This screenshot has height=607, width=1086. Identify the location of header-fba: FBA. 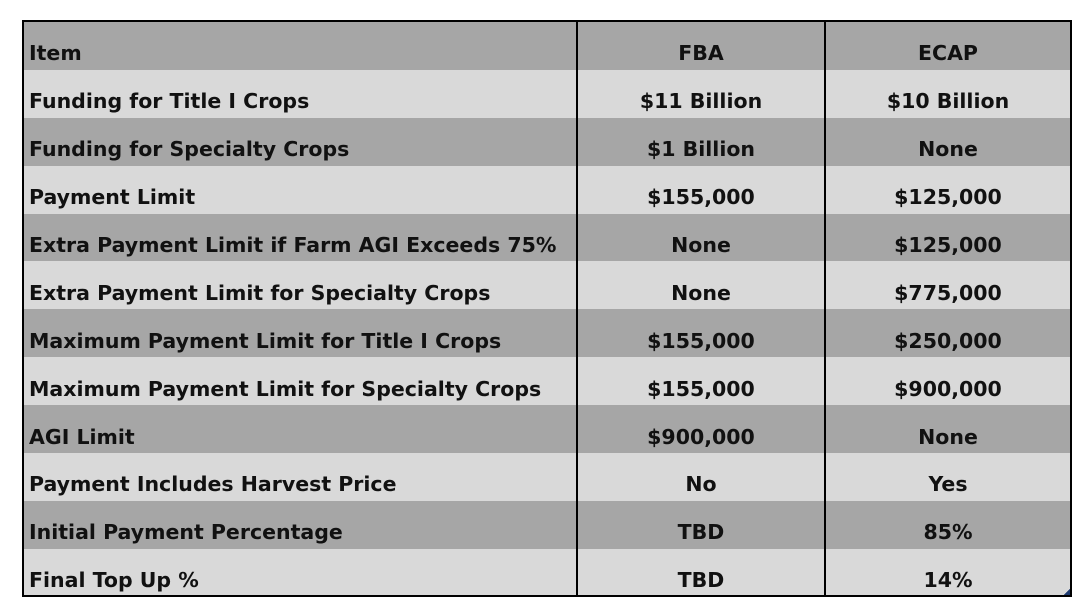
(701, 46).